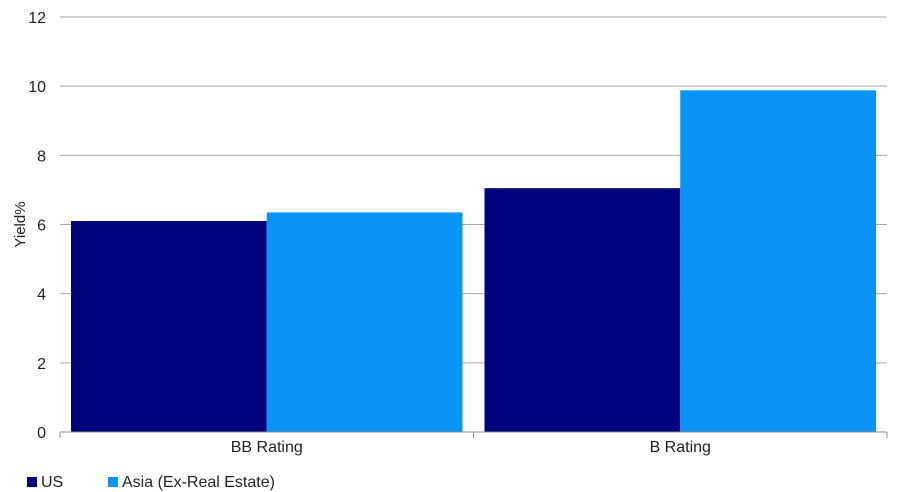  What do you see at coordinates (41, 364) in the screenshot?
I see `y-tick-label: 2` at bounding box center [41, 364].